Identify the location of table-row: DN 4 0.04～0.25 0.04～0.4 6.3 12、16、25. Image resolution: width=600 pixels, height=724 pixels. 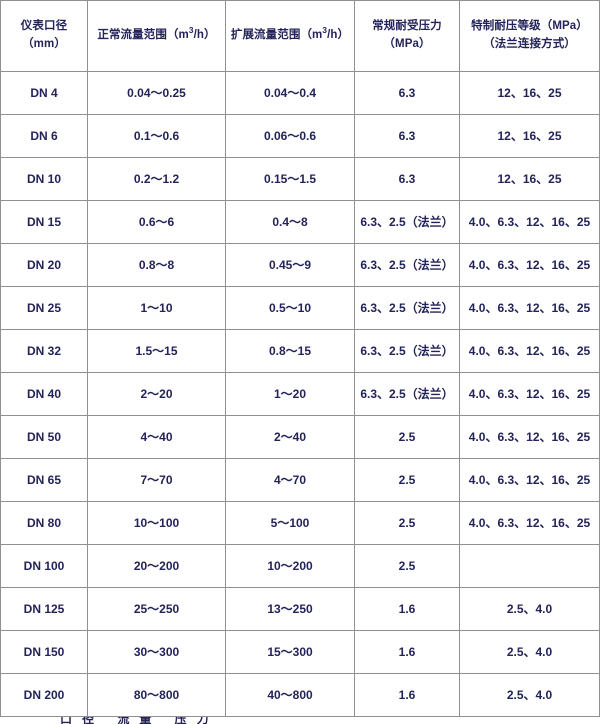
(300, 93).